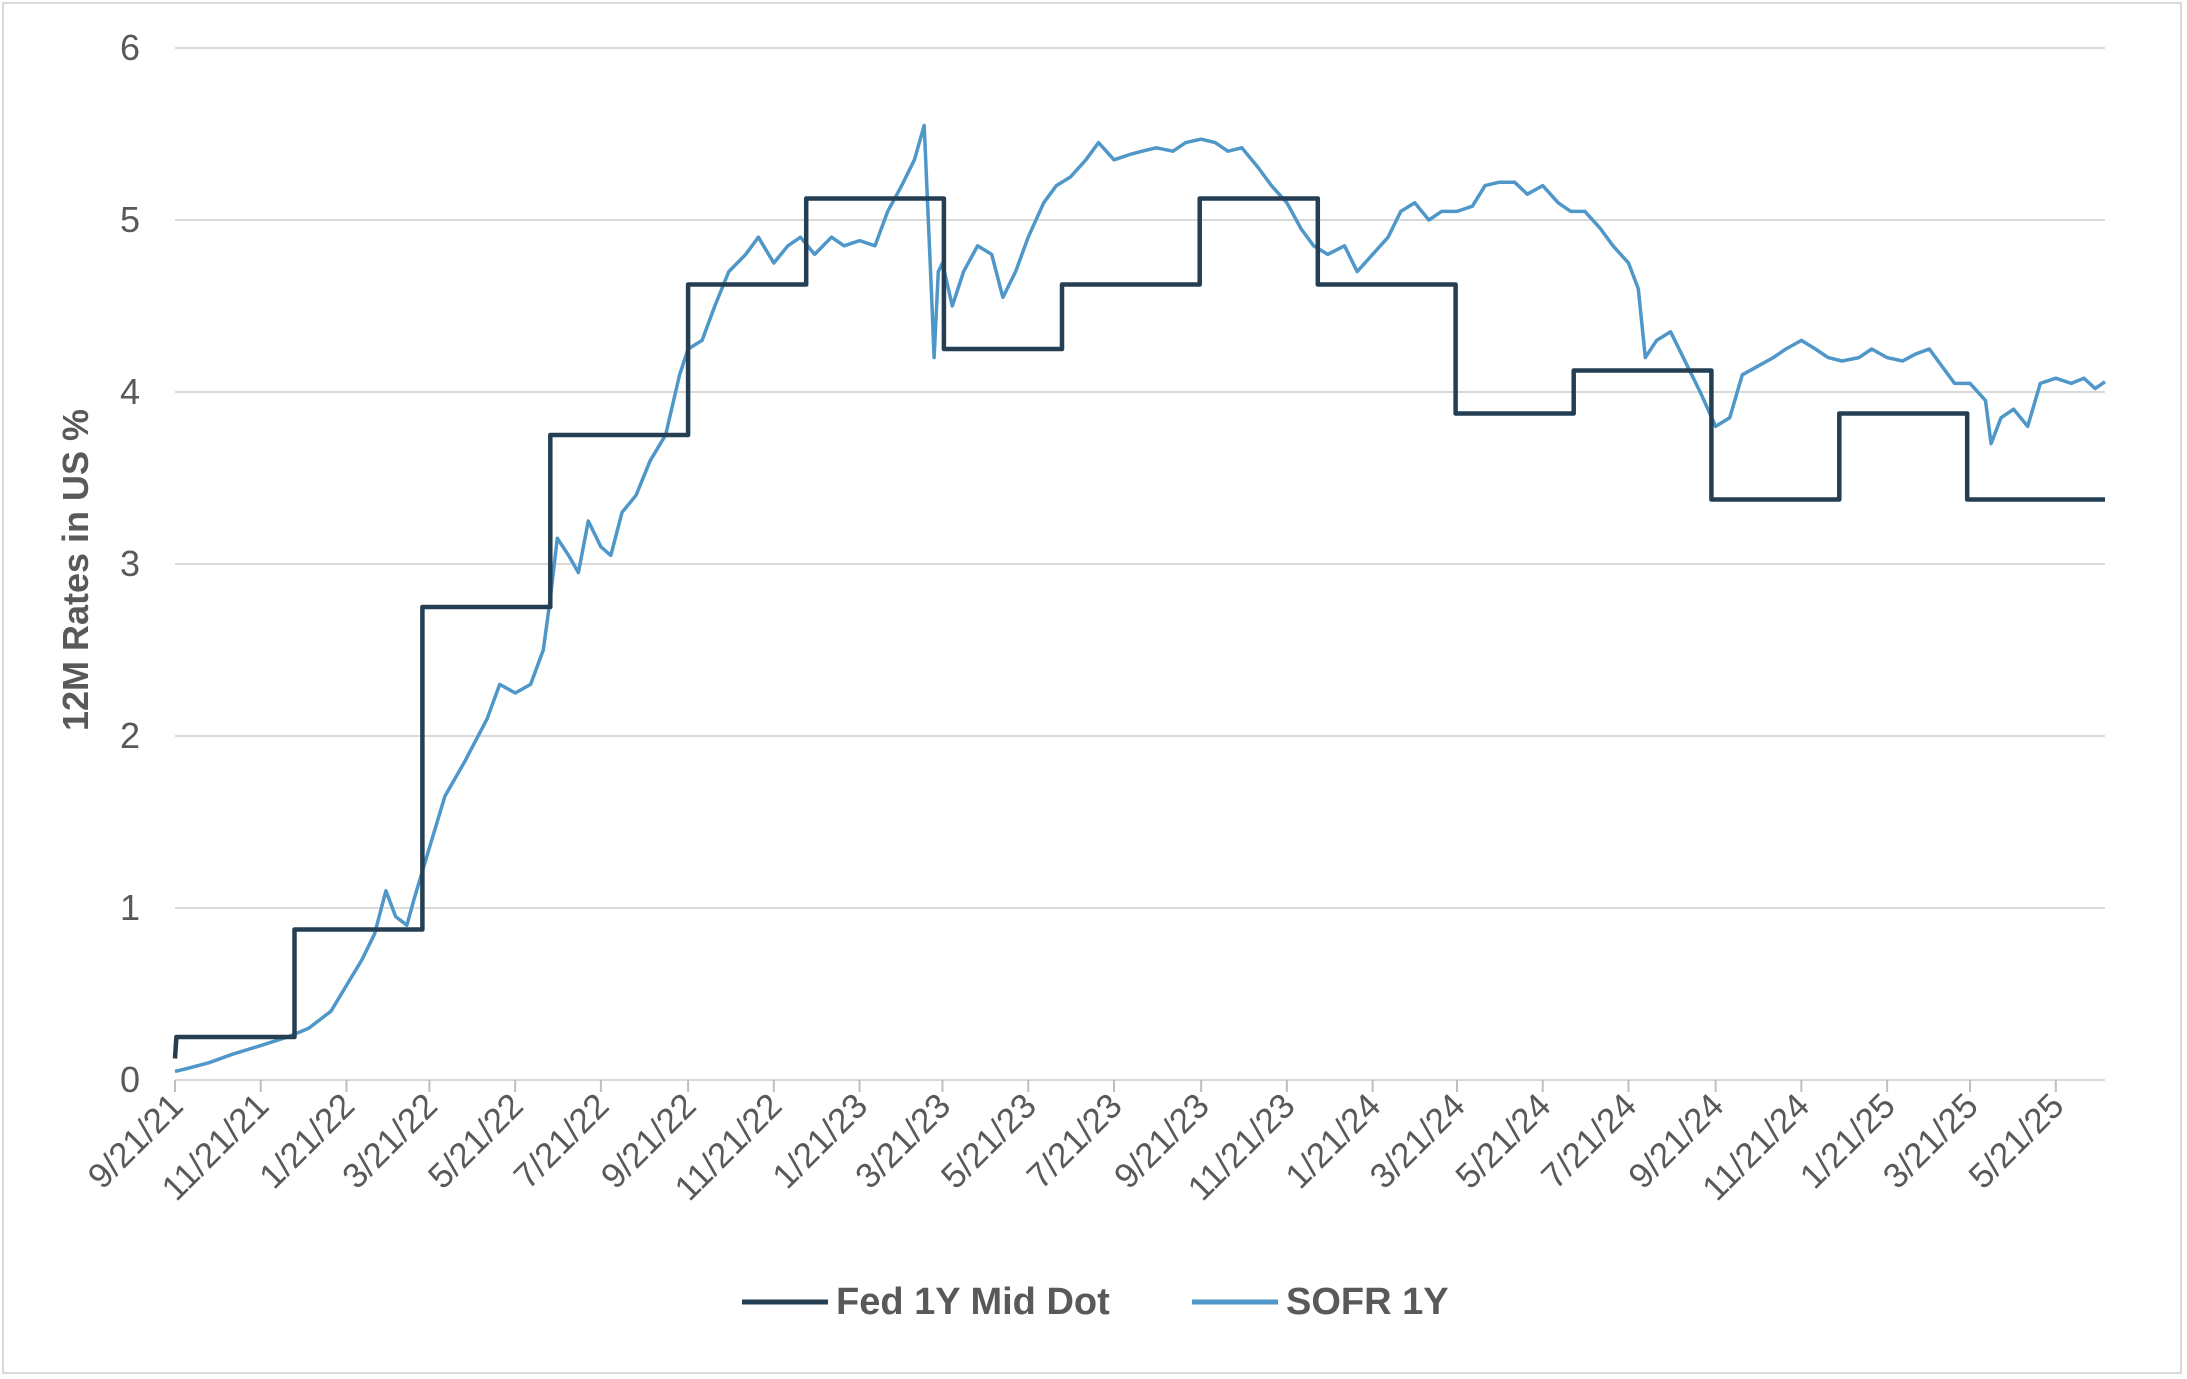 The width and height of the screenshot is (2187, 1379). Describe the element at coordinates (130, 735) in the screenshot. I see `y-tick-label: 2` at that location.